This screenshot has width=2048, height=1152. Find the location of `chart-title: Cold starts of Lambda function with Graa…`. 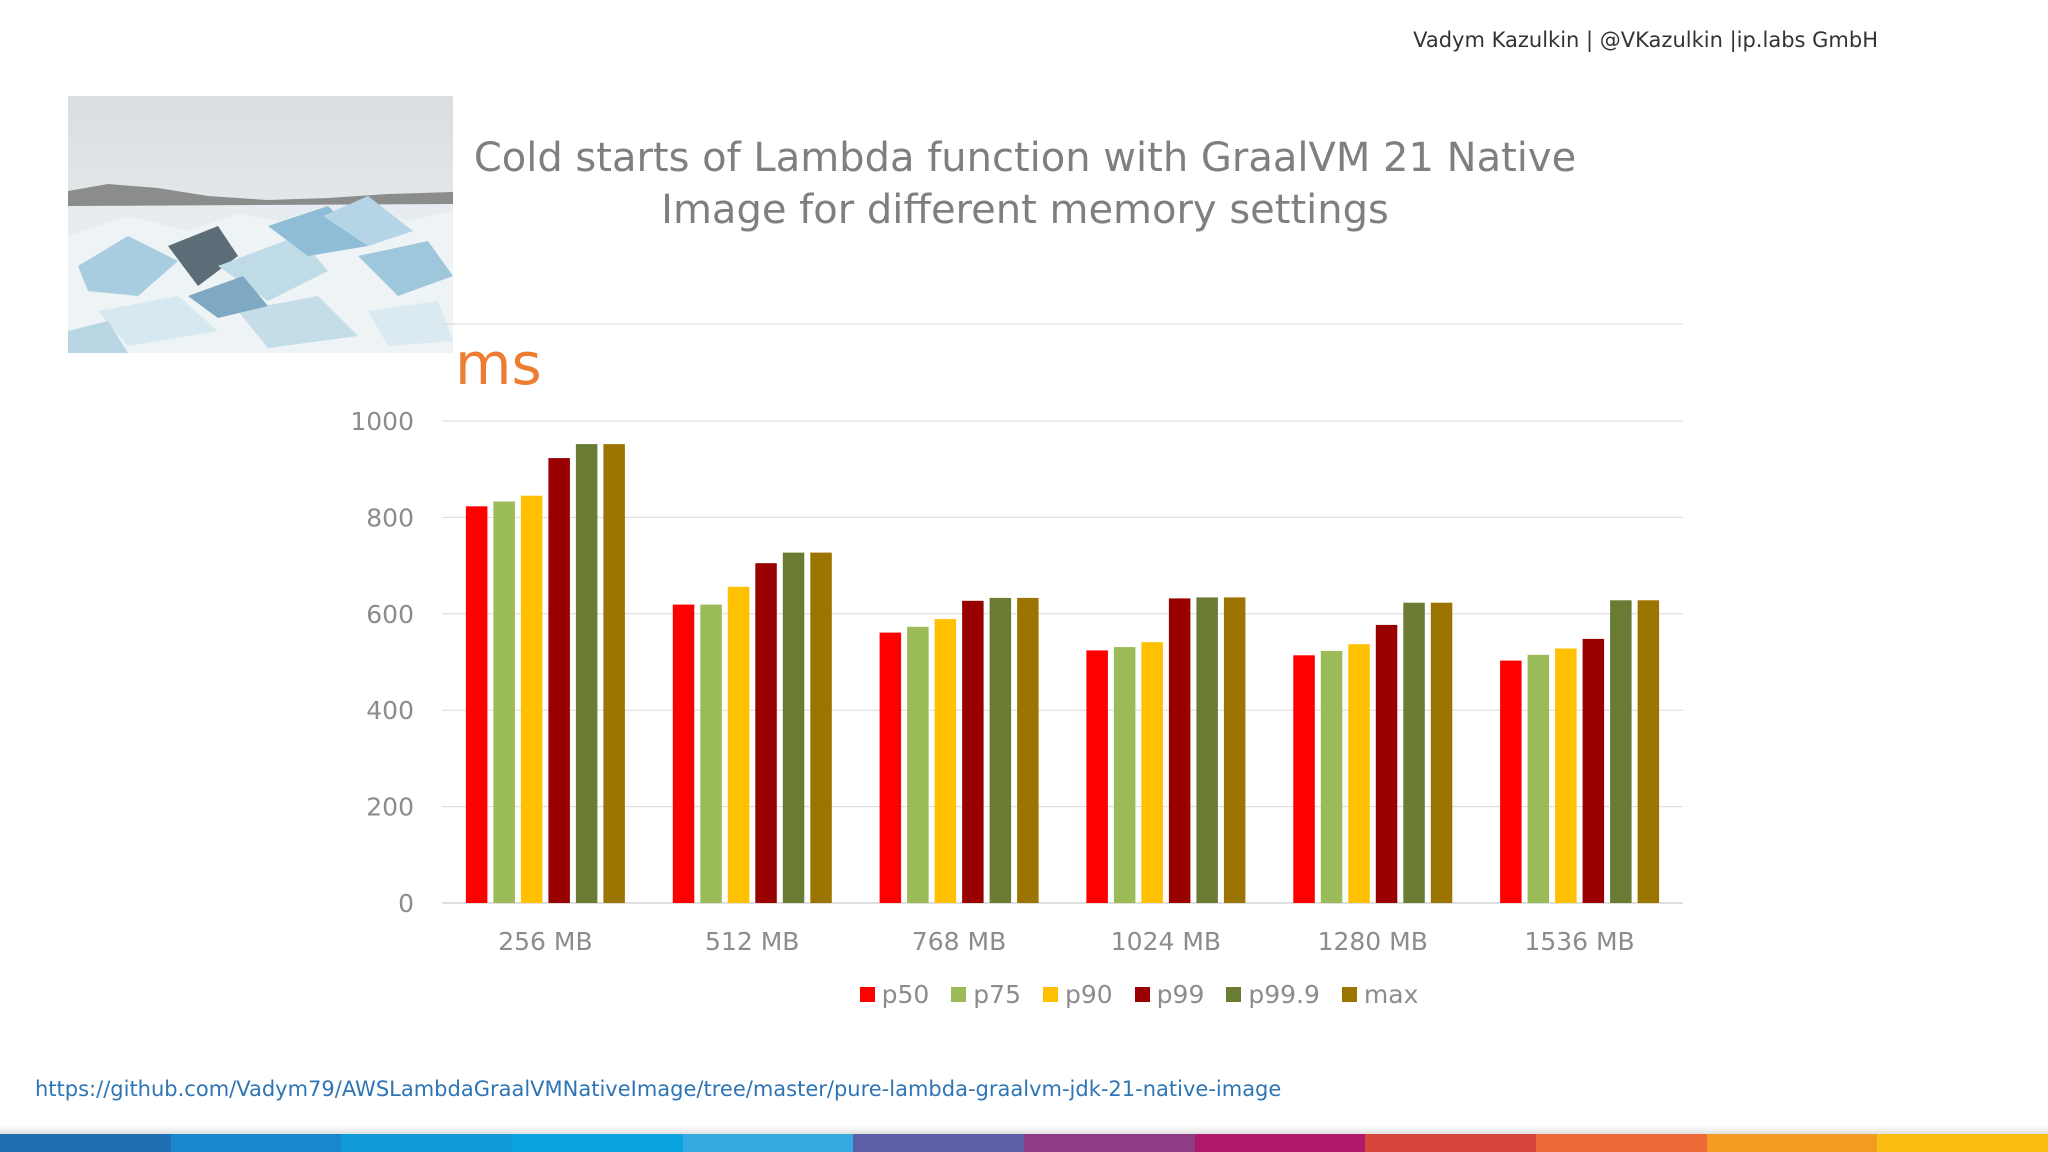

chart-title: Cold starts of Lambda function with Graa… is located at coordinates (1025, 184).